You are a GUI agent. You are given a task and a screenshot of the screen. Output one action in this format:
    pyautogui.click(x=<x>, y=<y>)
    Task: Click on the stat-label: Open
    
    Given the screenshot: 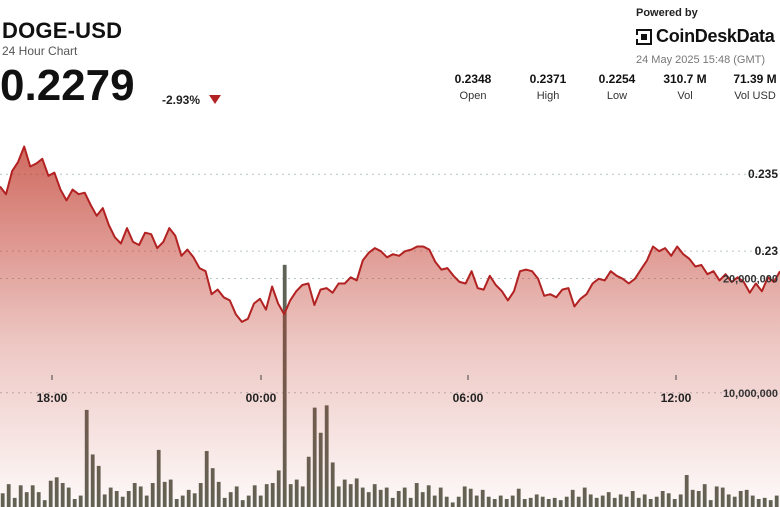 What is the action you would take?
    pyautogui.click(x=473, y=96)
    